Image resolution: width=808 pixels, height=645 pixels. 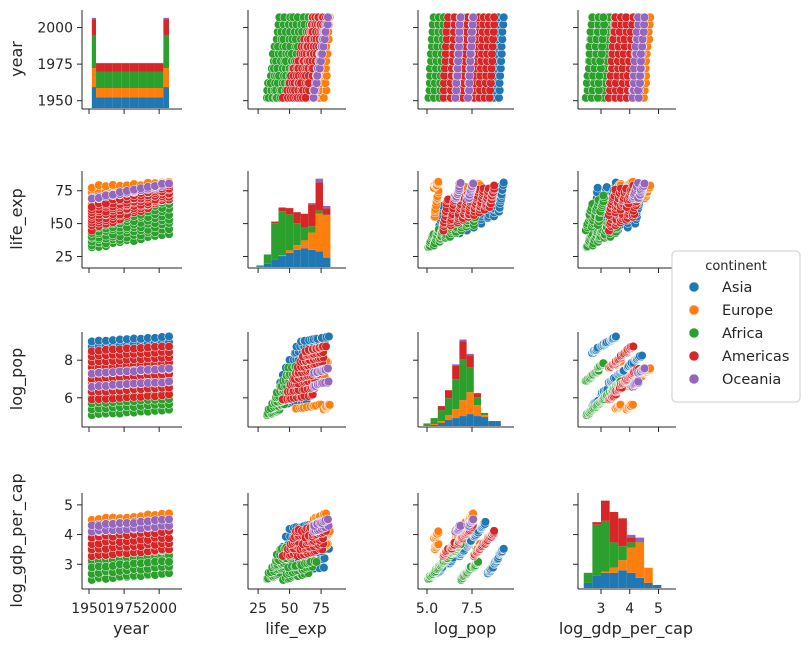 What do you see at coordinates (123, 381) in the screenshot?
I see `panel-log_pop-vs-year: 68` at bounding box center [123, 381].